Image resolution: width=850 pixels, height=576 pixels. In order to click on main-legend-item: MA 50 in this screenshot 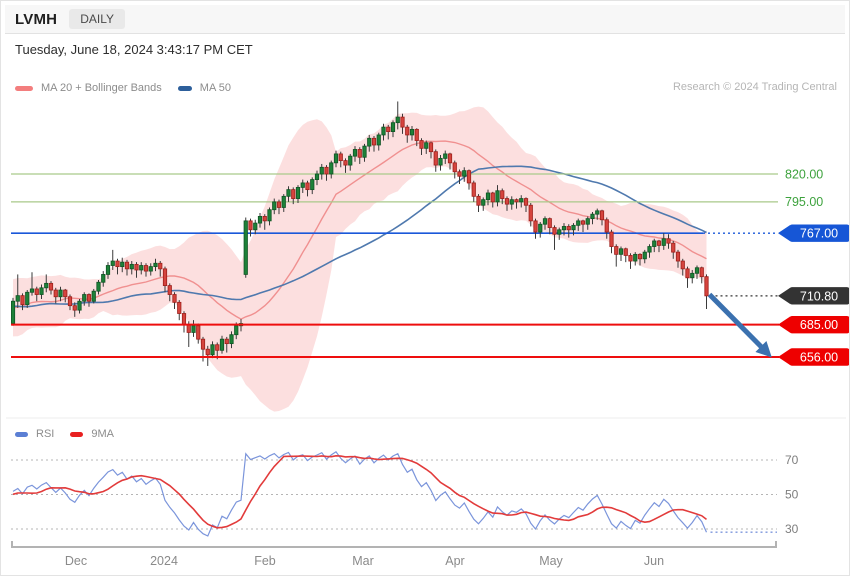, I will do `click(204, 88)`.